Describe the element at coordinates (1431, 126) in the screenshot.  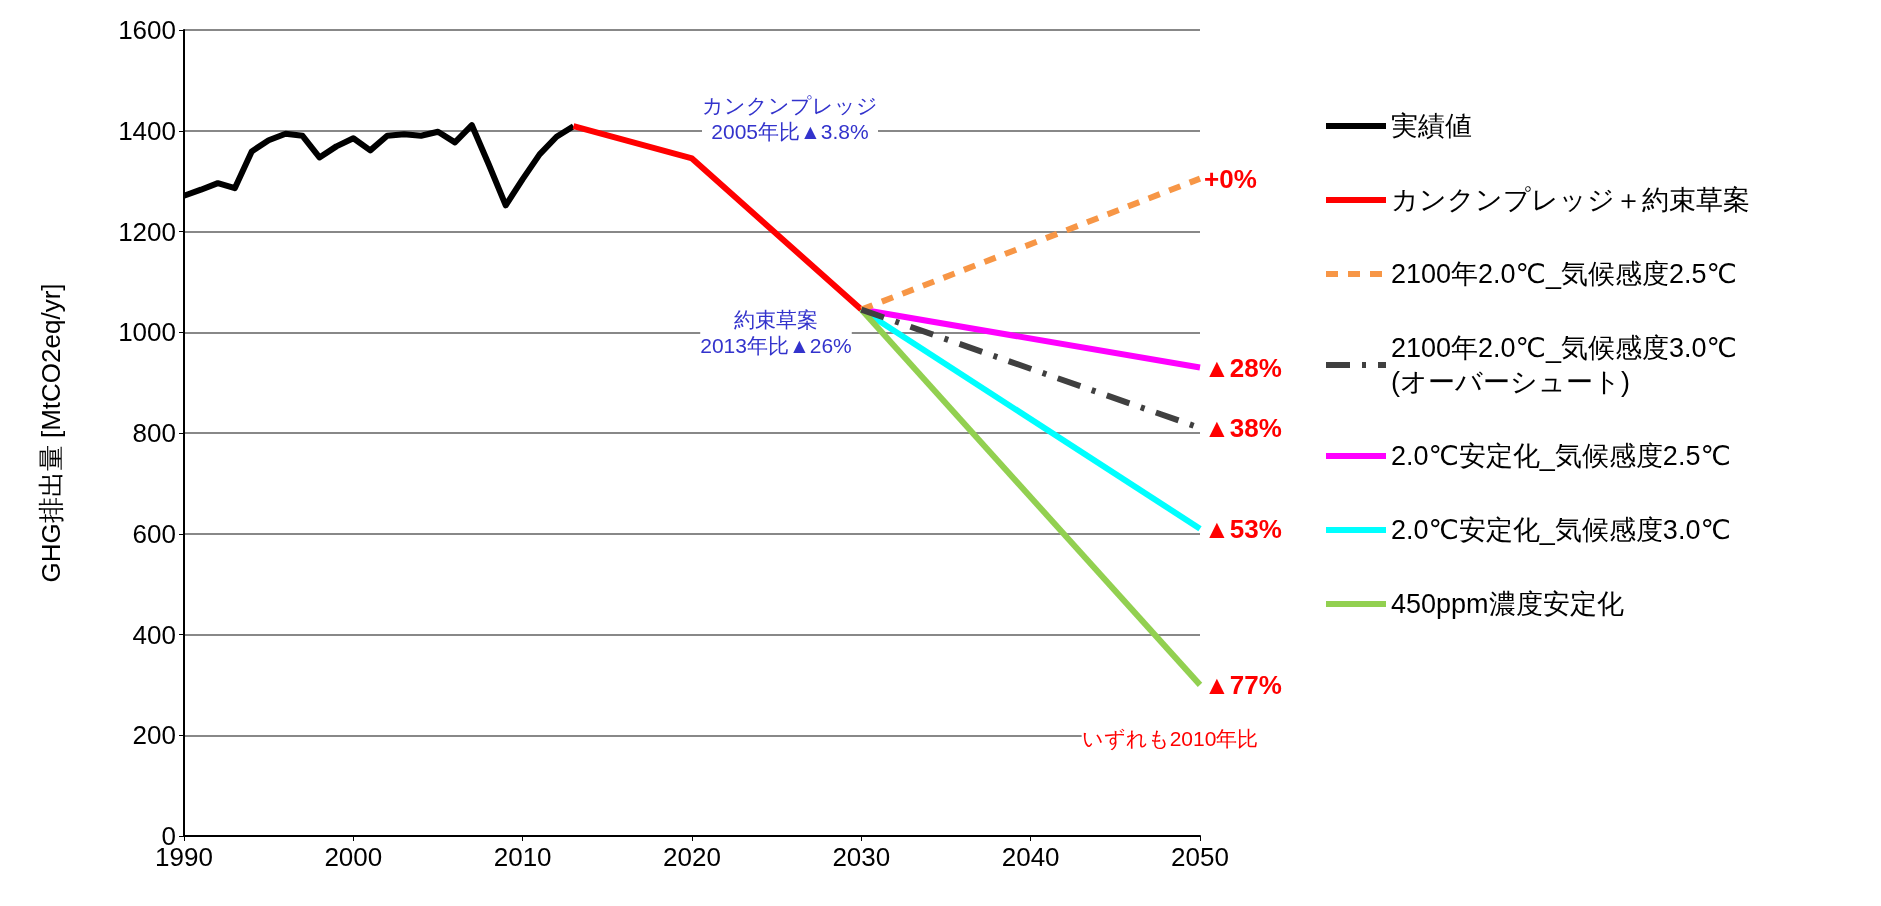
I see `legend-label: 実績値` at that location.